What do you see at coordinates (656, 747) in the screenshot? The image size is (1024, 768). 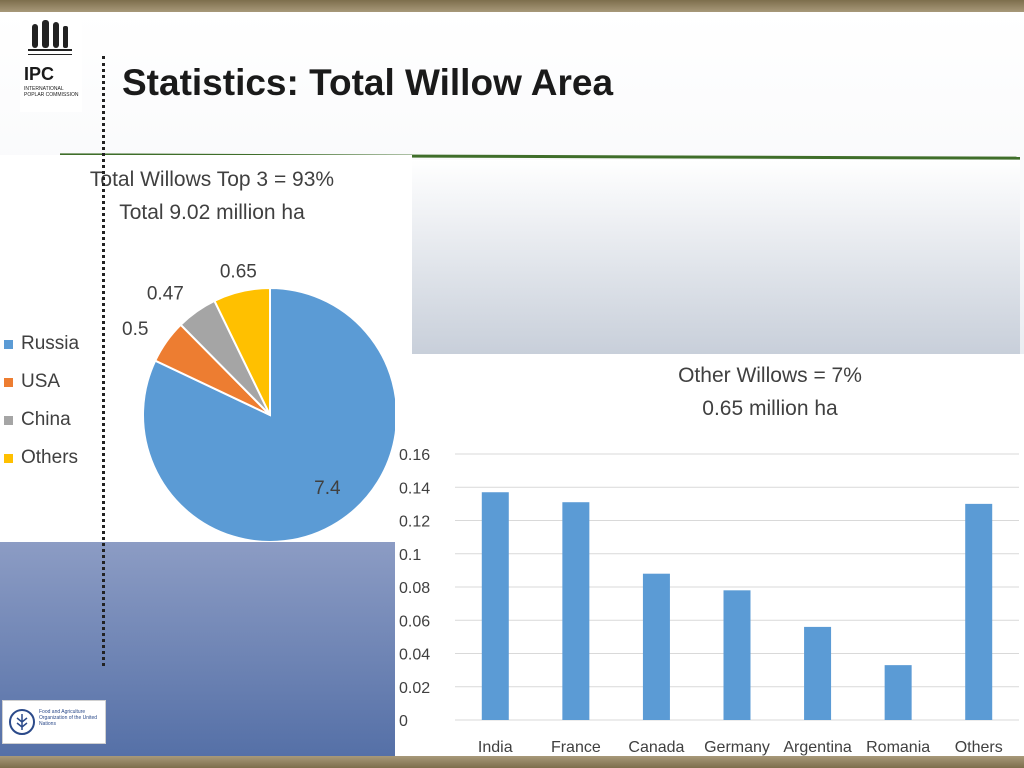 I see `x-tick-label: Canada` at bounding box center [656, 747].